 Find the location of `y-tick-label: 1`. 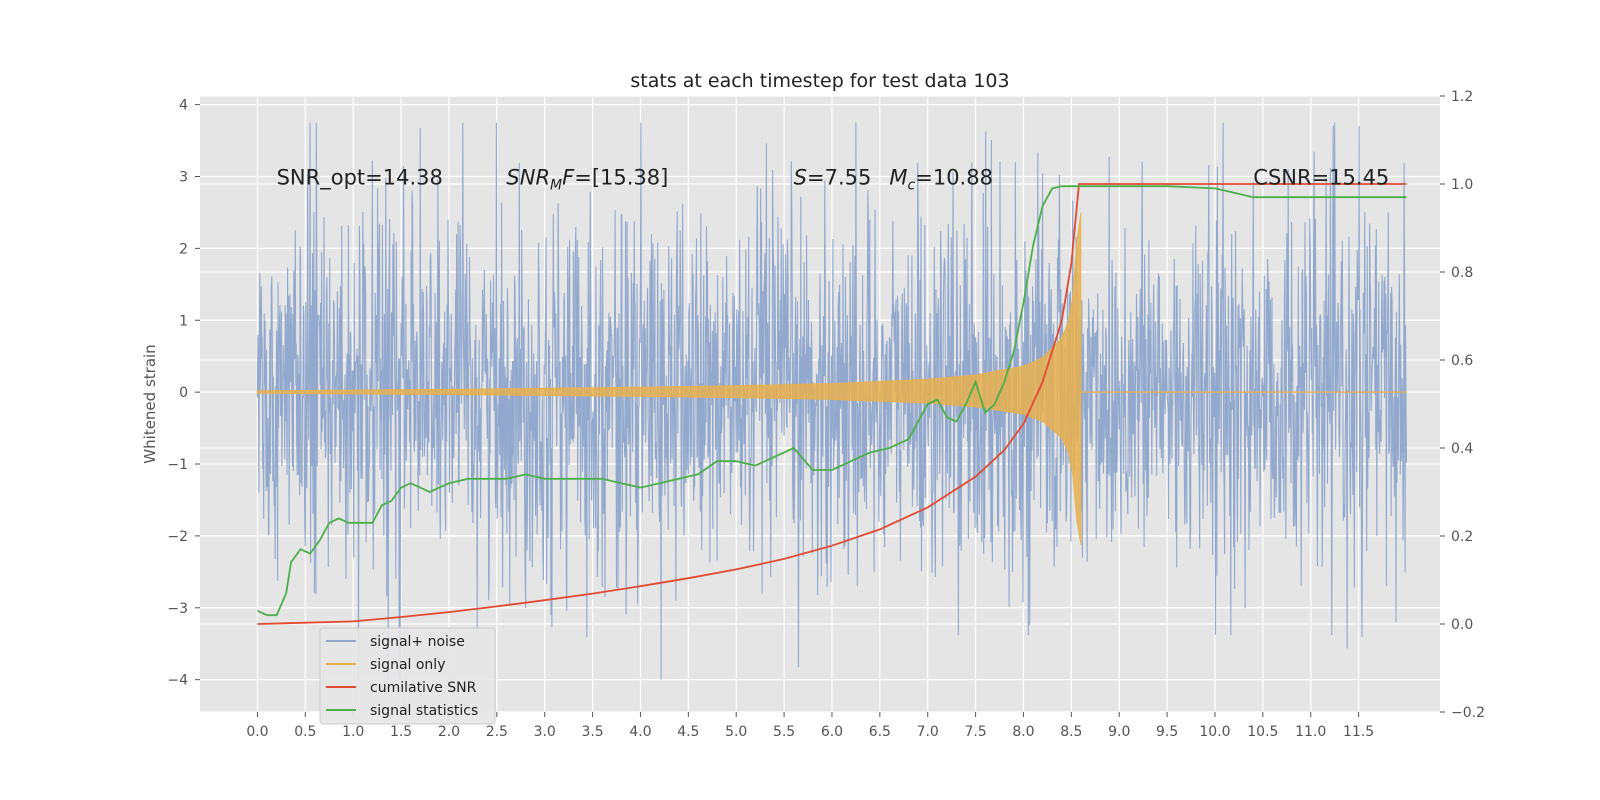

y-tick-label: 1 is located at coordinates (183, 321).